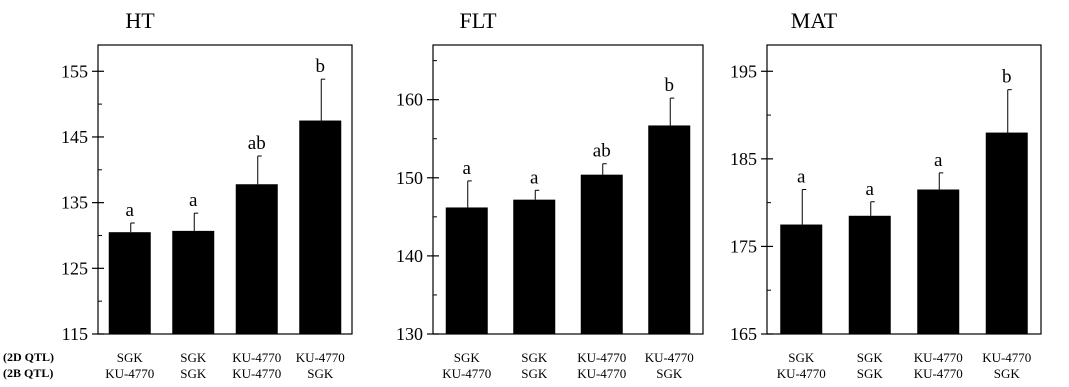  I want to click on flt-y-tick-label: 150, so click(409, 178).